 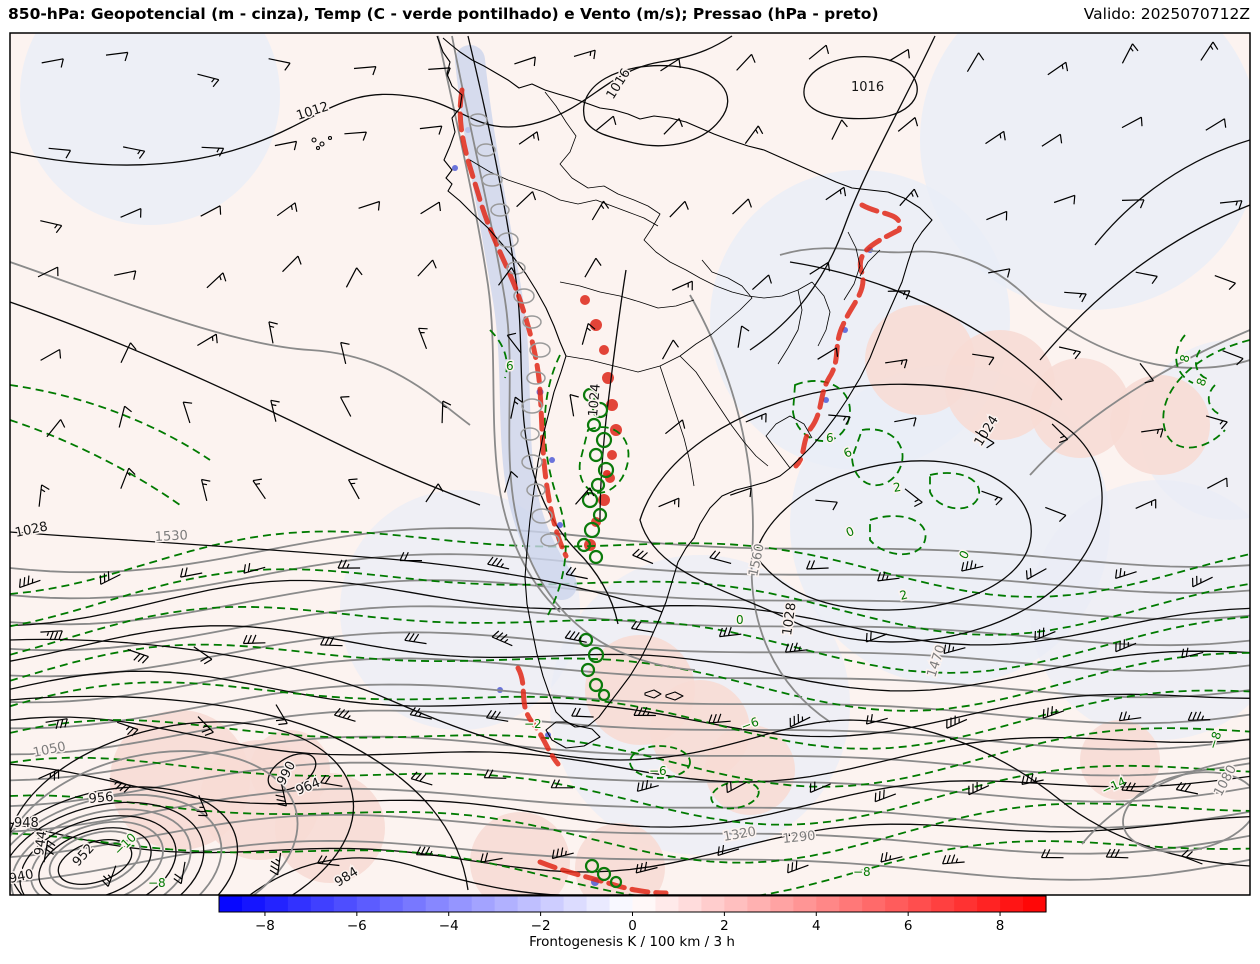 I want to click on contour-label: 940, so click(x=21, y=877).